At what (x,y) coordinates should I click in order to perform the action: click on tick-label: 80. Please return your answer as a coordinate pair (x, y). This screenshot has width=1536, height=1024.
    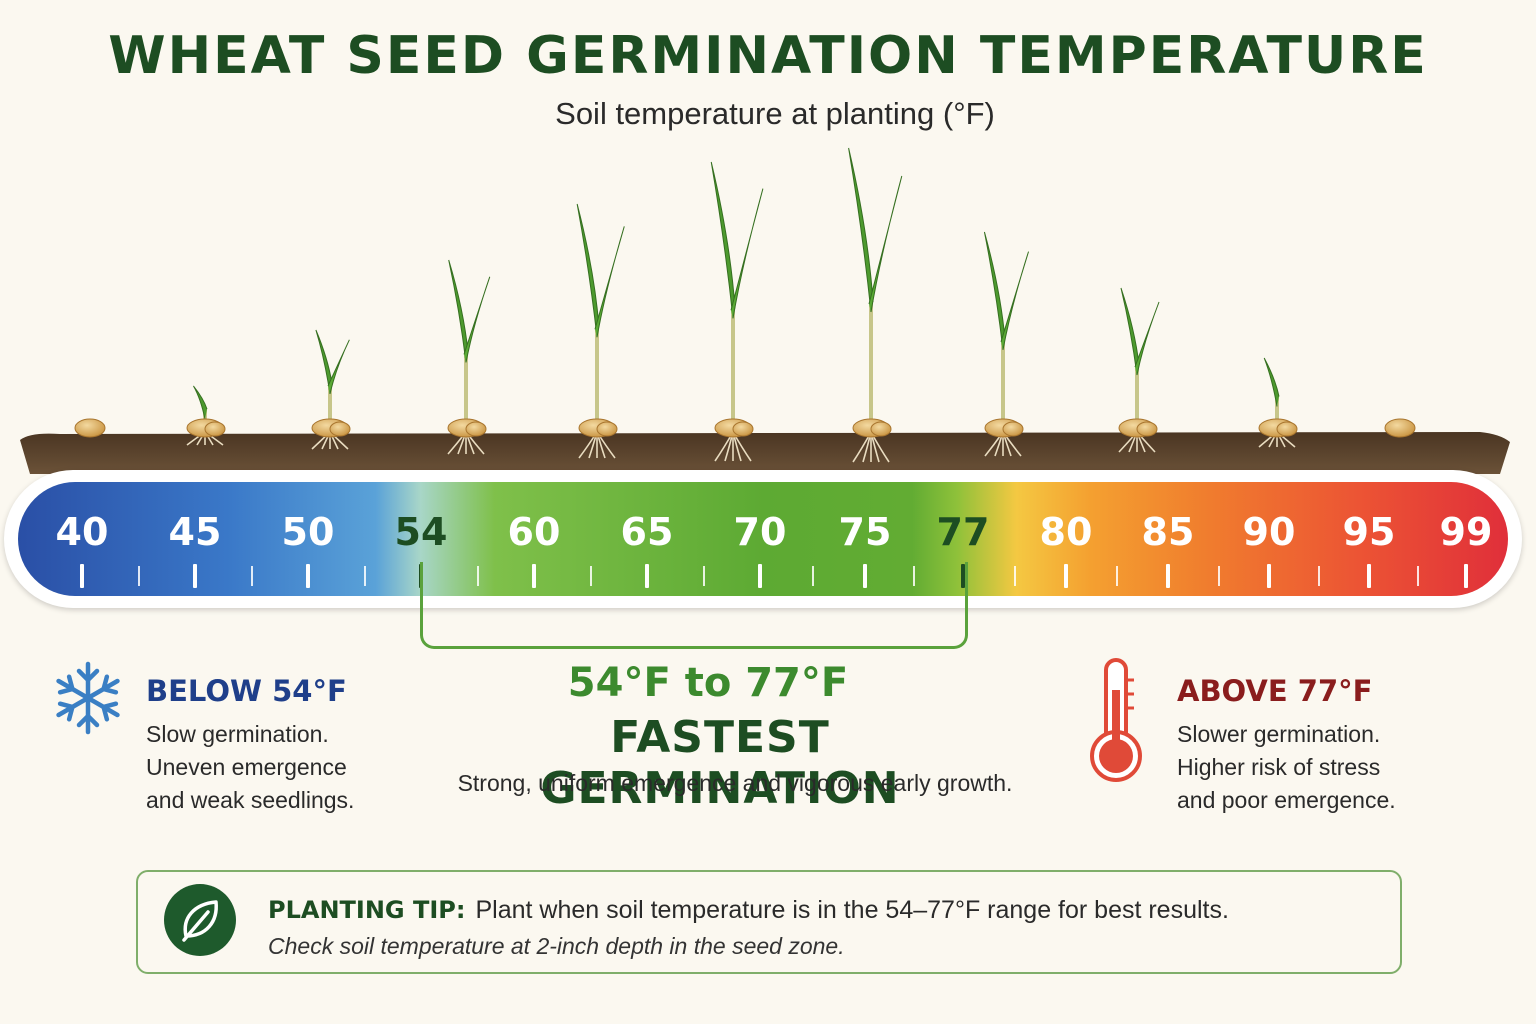
    Looking at the image, I should click on (1066, 532).